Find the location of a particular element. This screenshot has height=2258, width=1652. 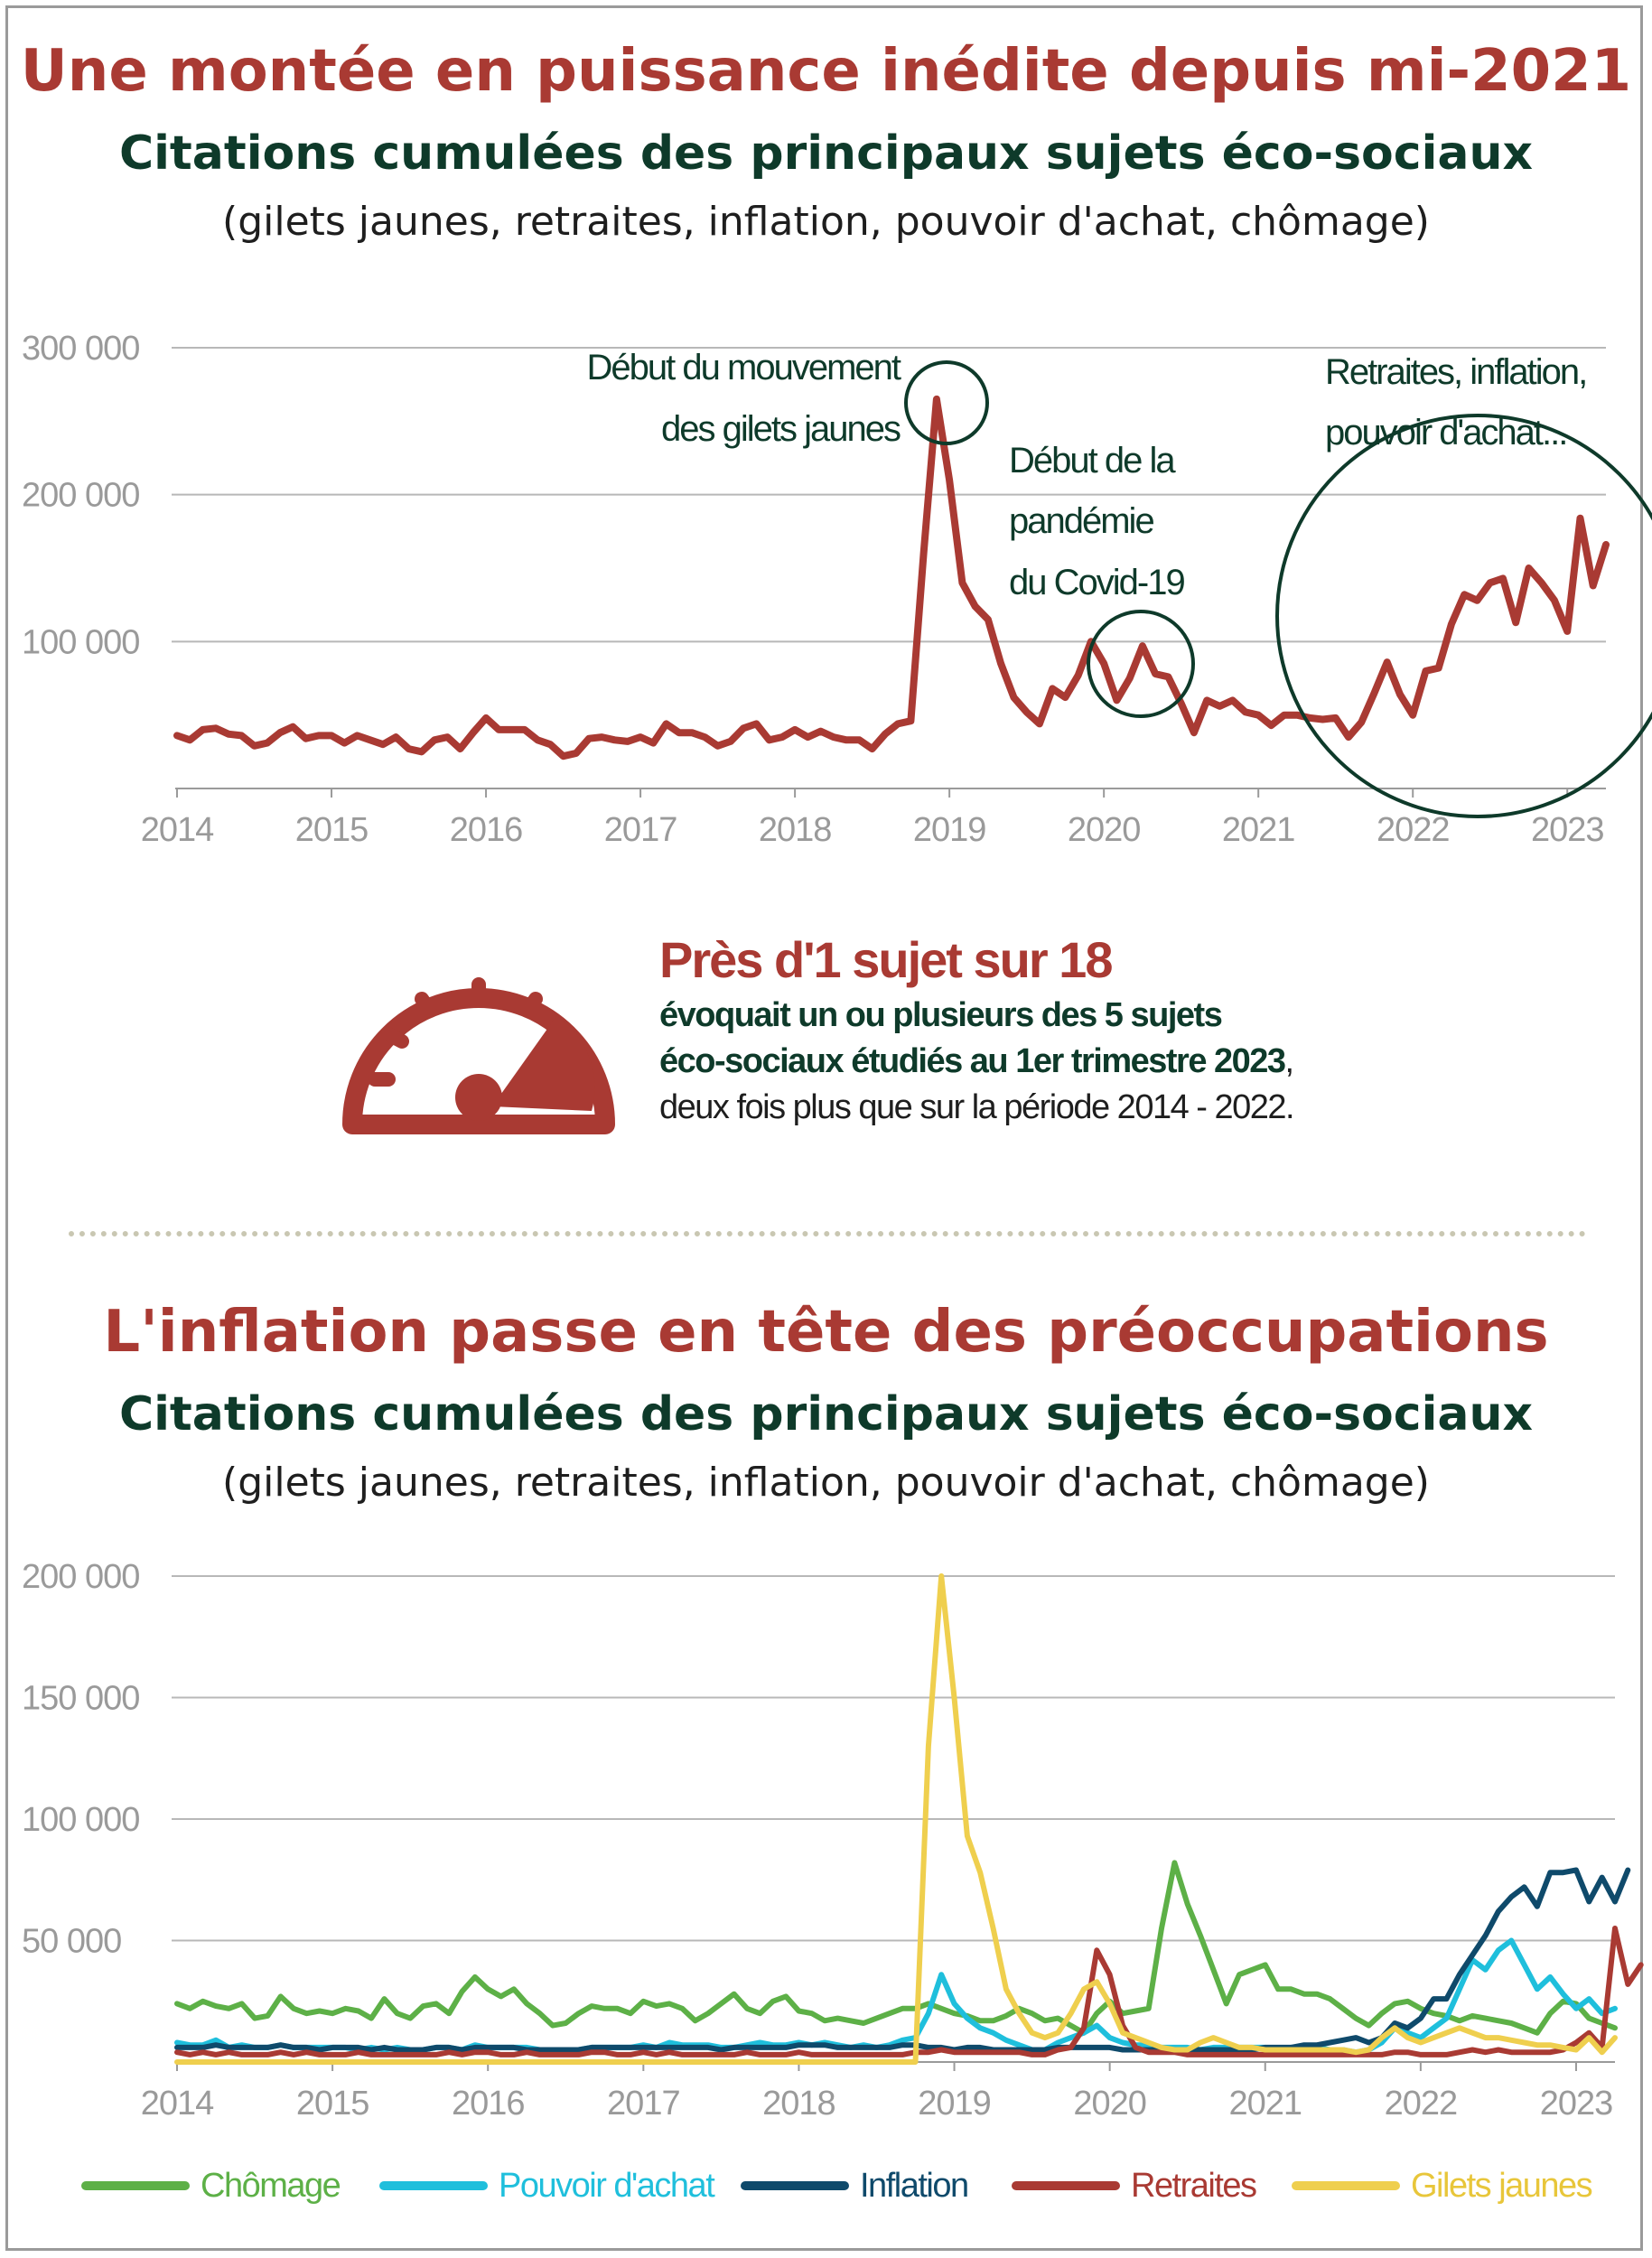

annotation-gilets-1: Début du mouvement is located at coordinates (744, 367).